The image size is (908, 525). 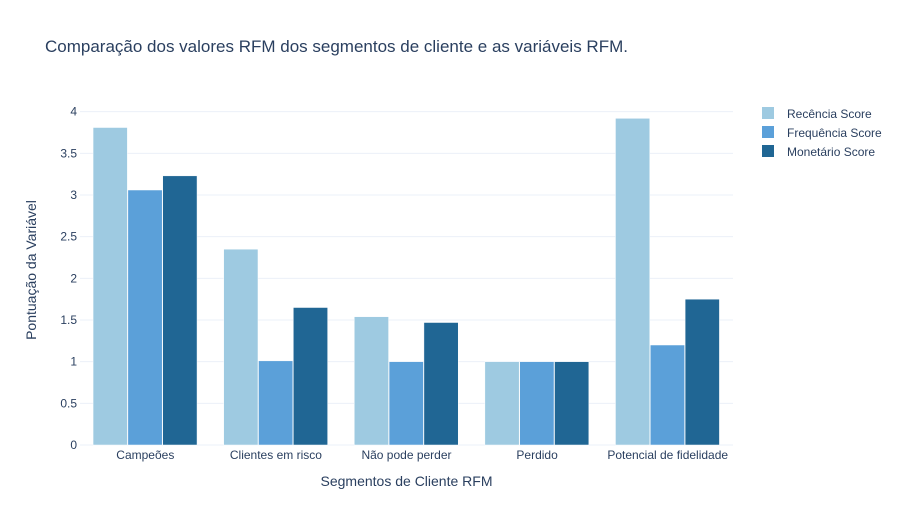 What do you see at coordinates (73, 195) in the screenshot?
I see `y-tick-label: 3` at bounding box center [73, 195].